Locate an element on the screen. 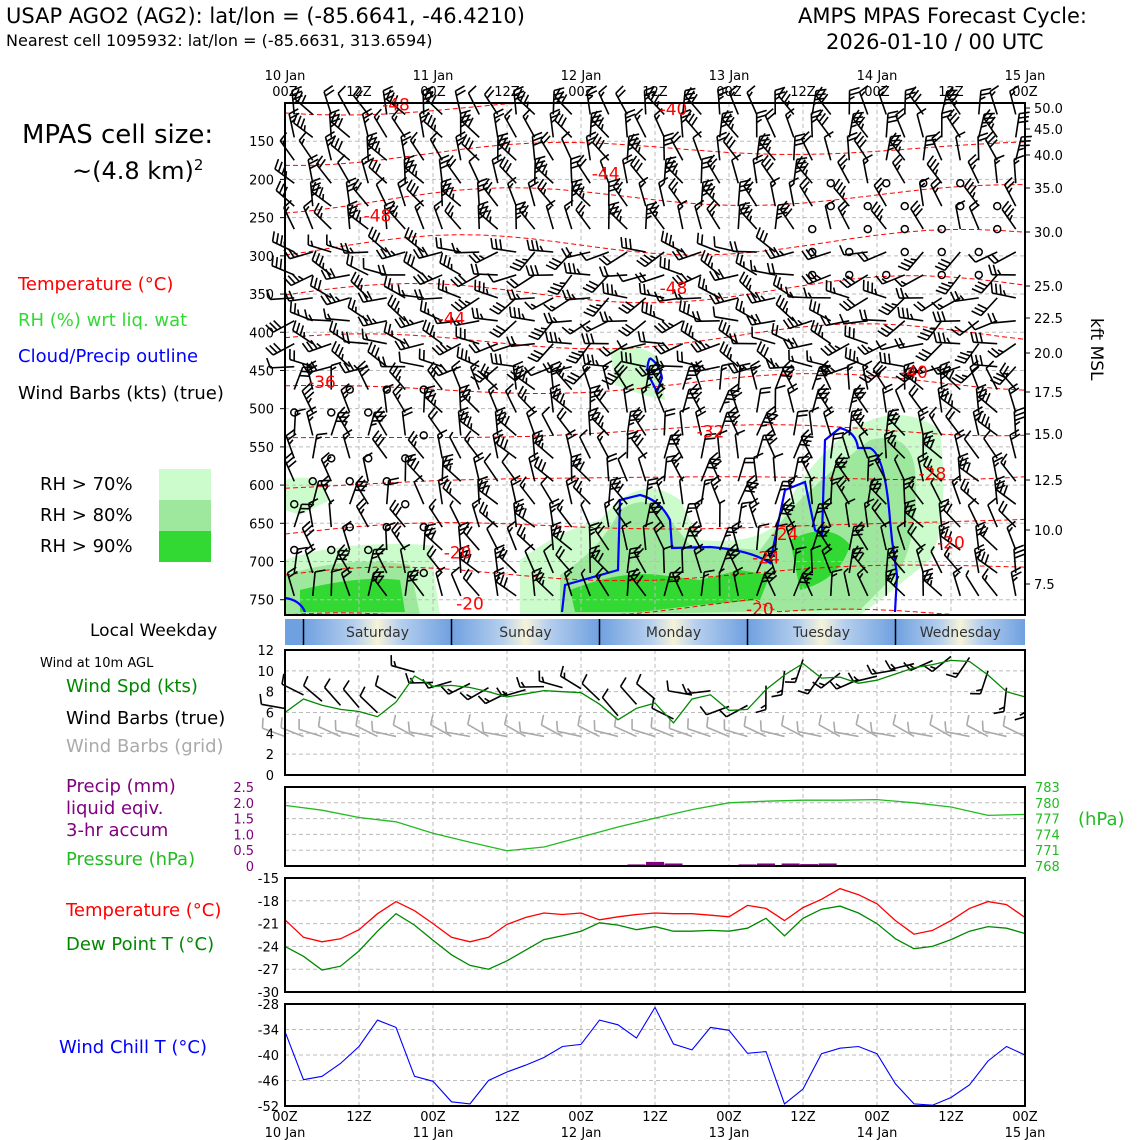  top-hour-label: 12Z is located at coordinates (507, 92).